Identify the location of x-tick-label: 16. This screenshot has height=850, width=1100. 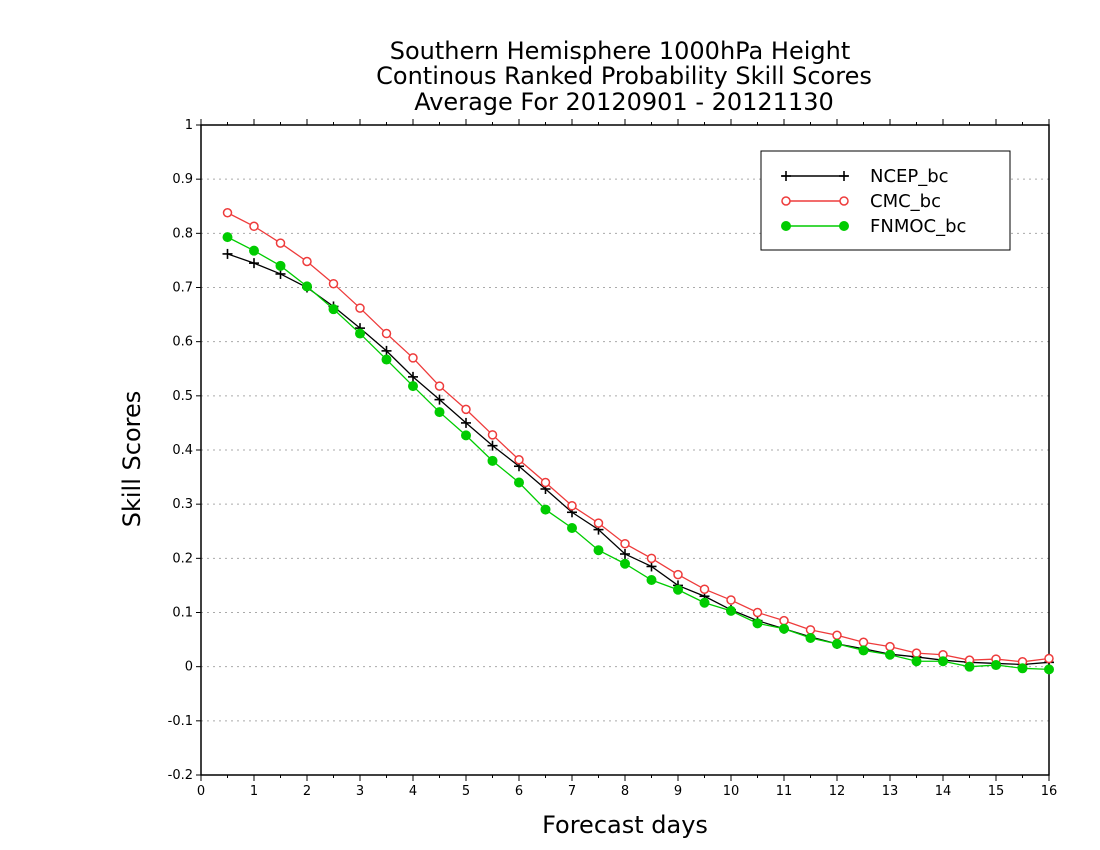
(1049, 791).